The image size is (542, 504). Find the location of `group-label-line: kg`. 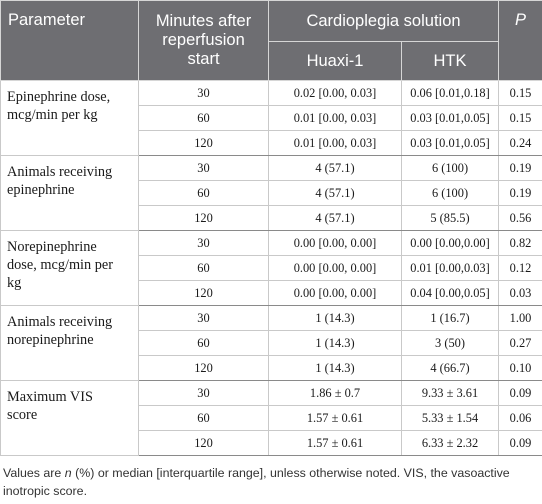

group-label-line: kg is located at coordinates (14, 283).